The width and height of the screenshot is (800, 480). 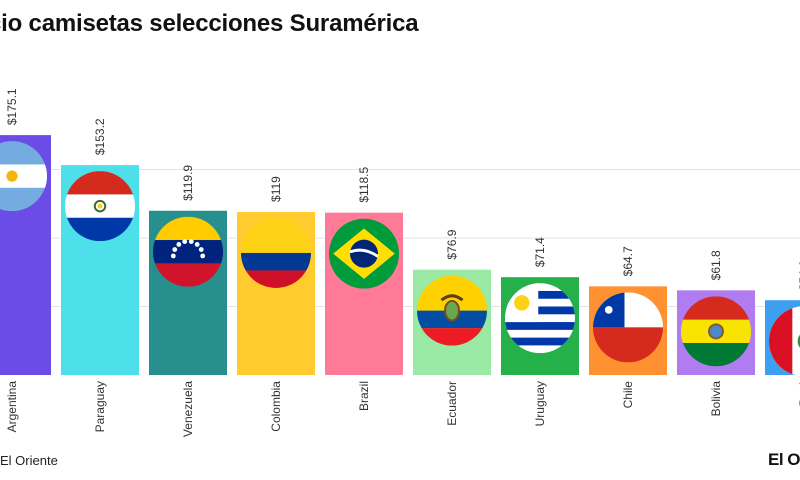 I want to click on value-label: $76.9, so click(x=452, y=244).